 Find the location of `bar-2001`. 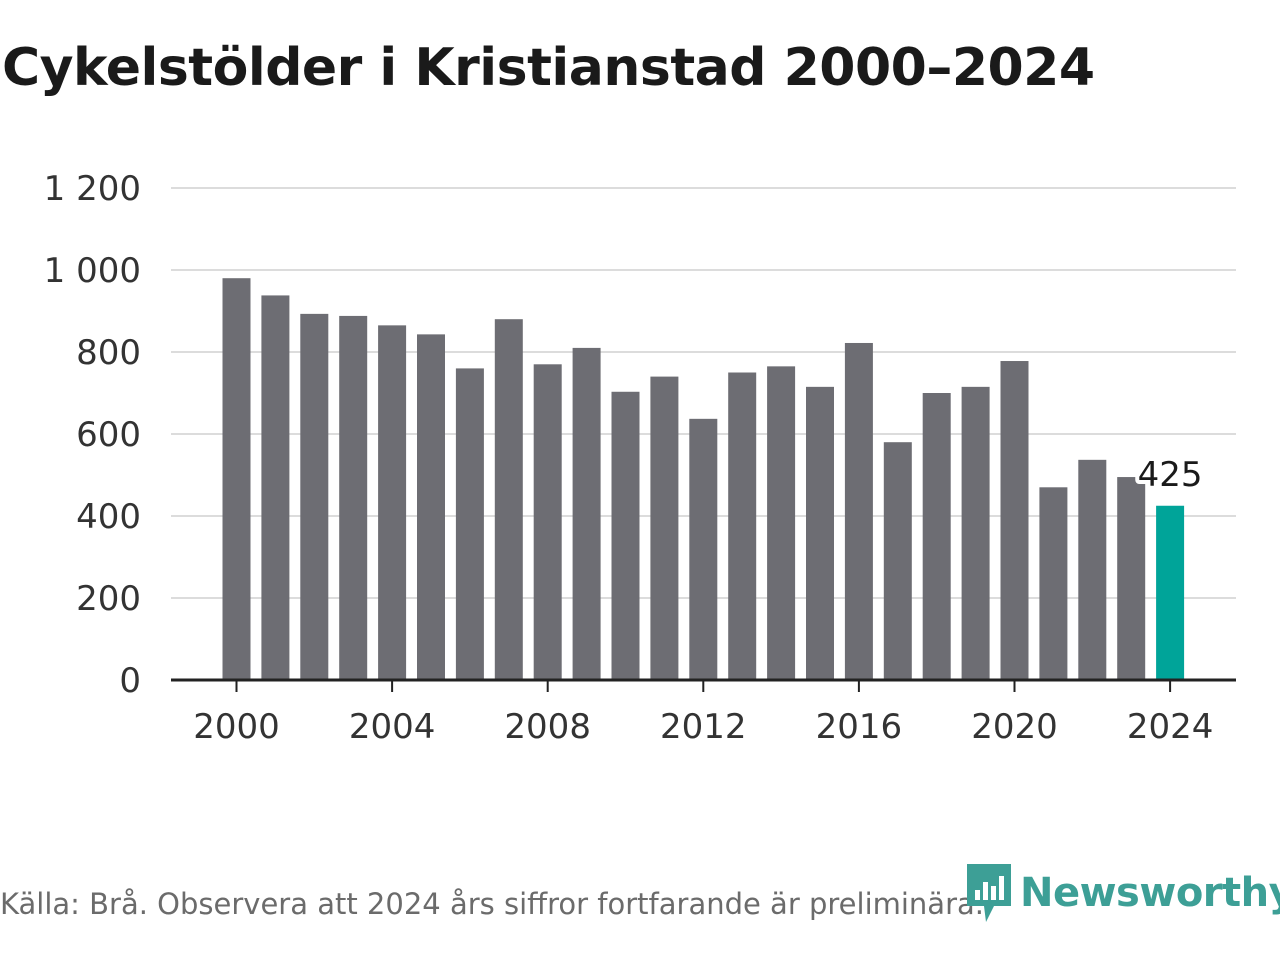

bar-2001 is located at coordinates (275, 487).